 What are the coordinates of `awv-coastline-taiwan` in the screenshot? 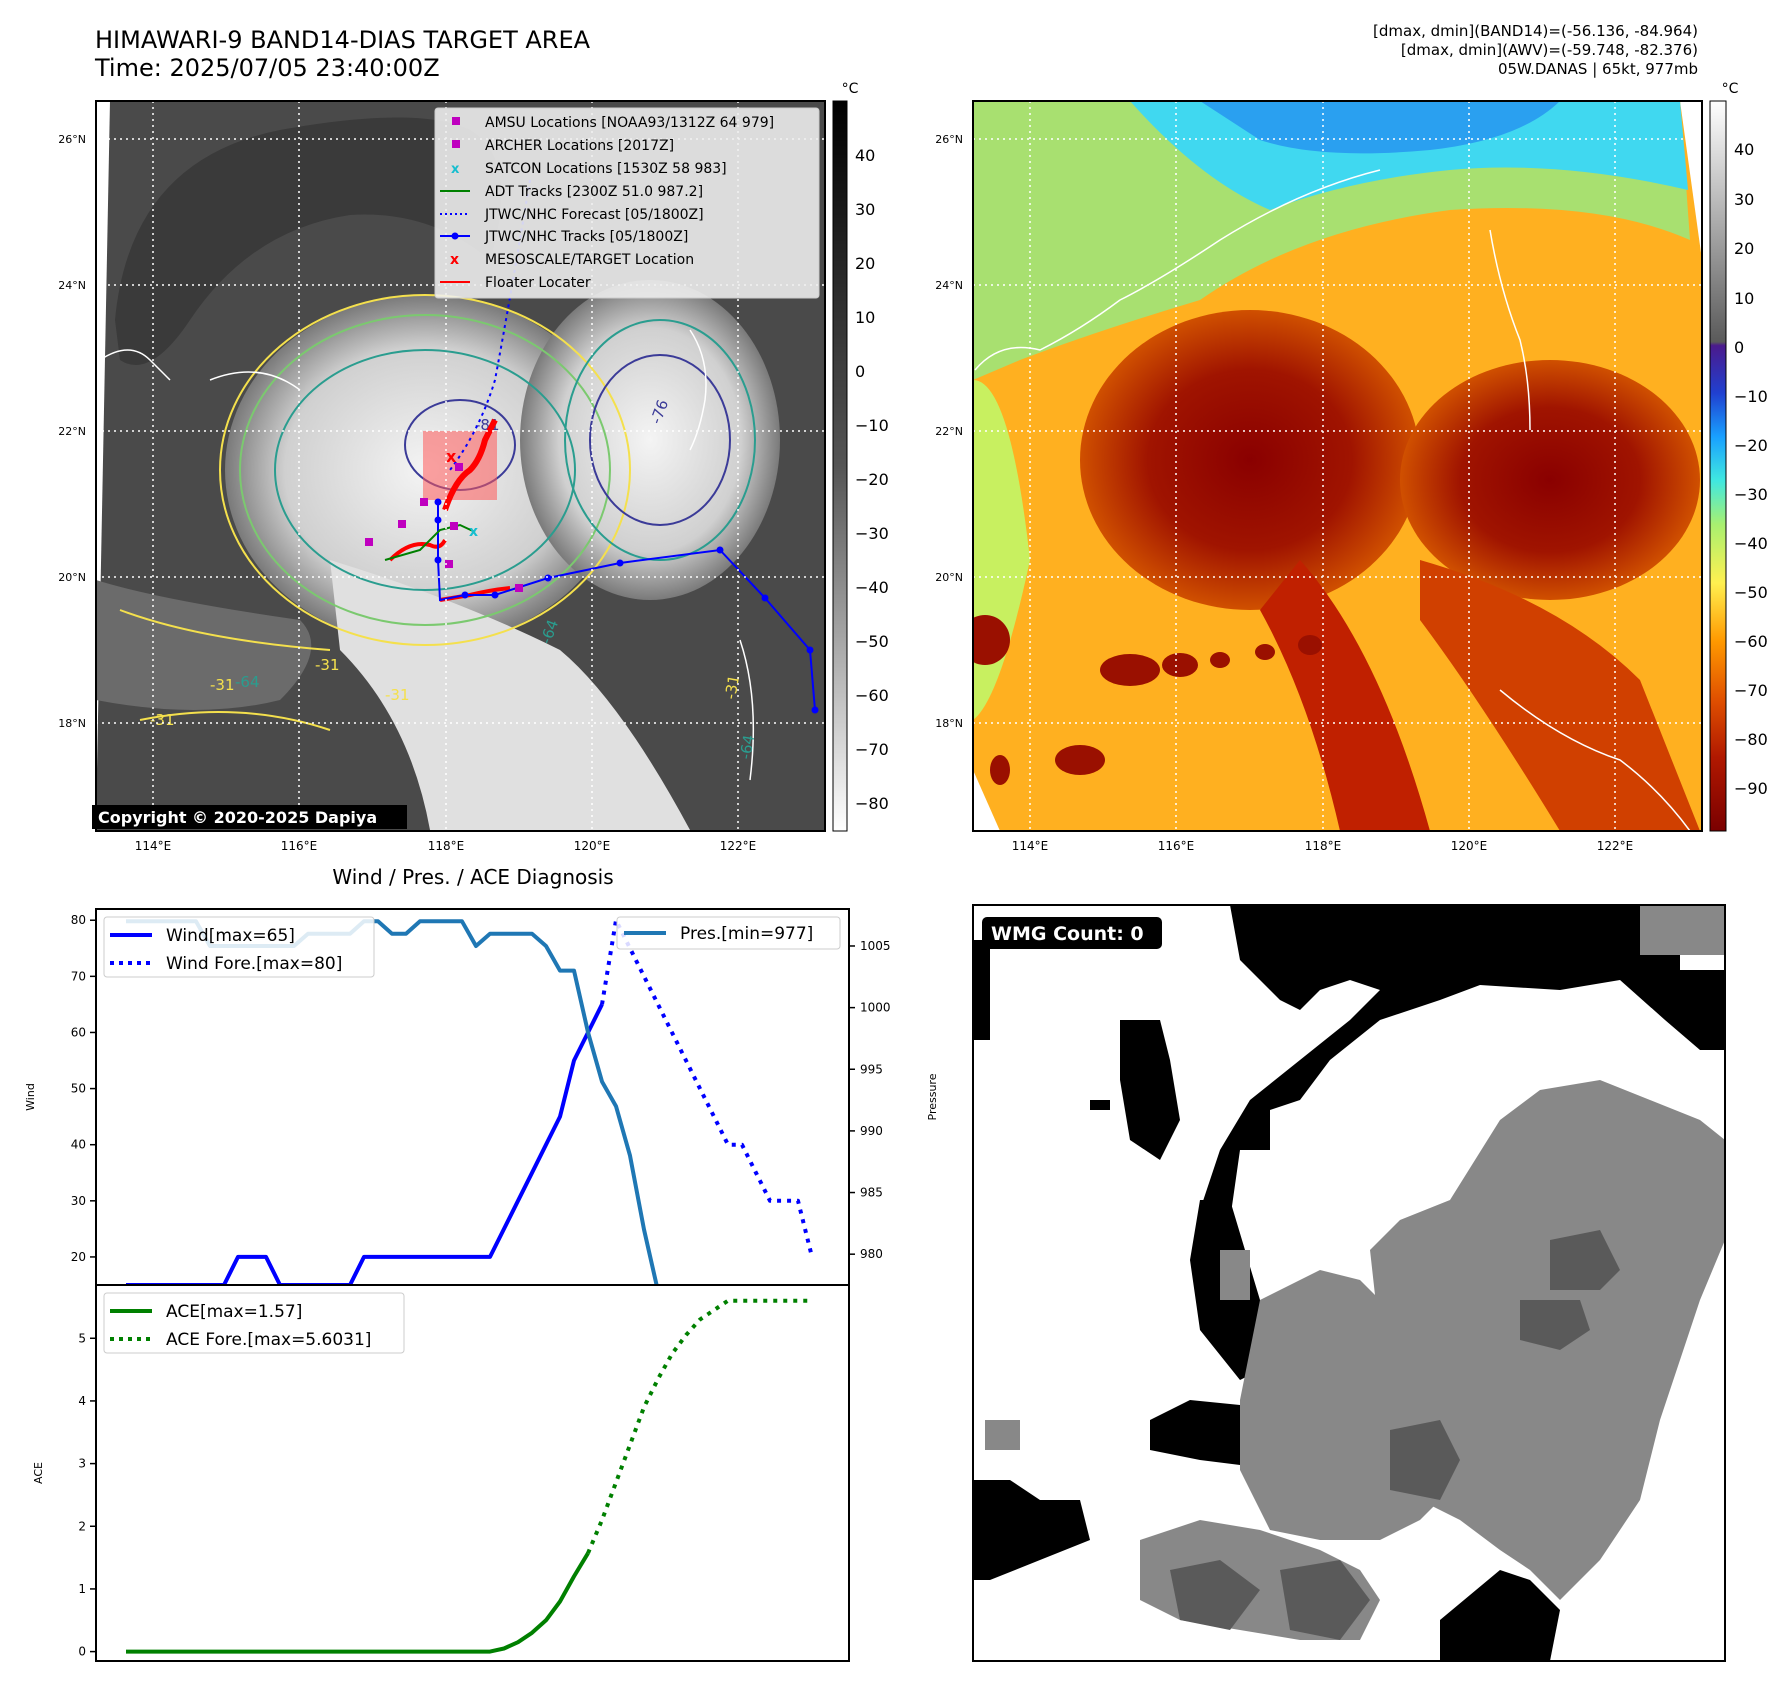 It's located at (1510, 330).